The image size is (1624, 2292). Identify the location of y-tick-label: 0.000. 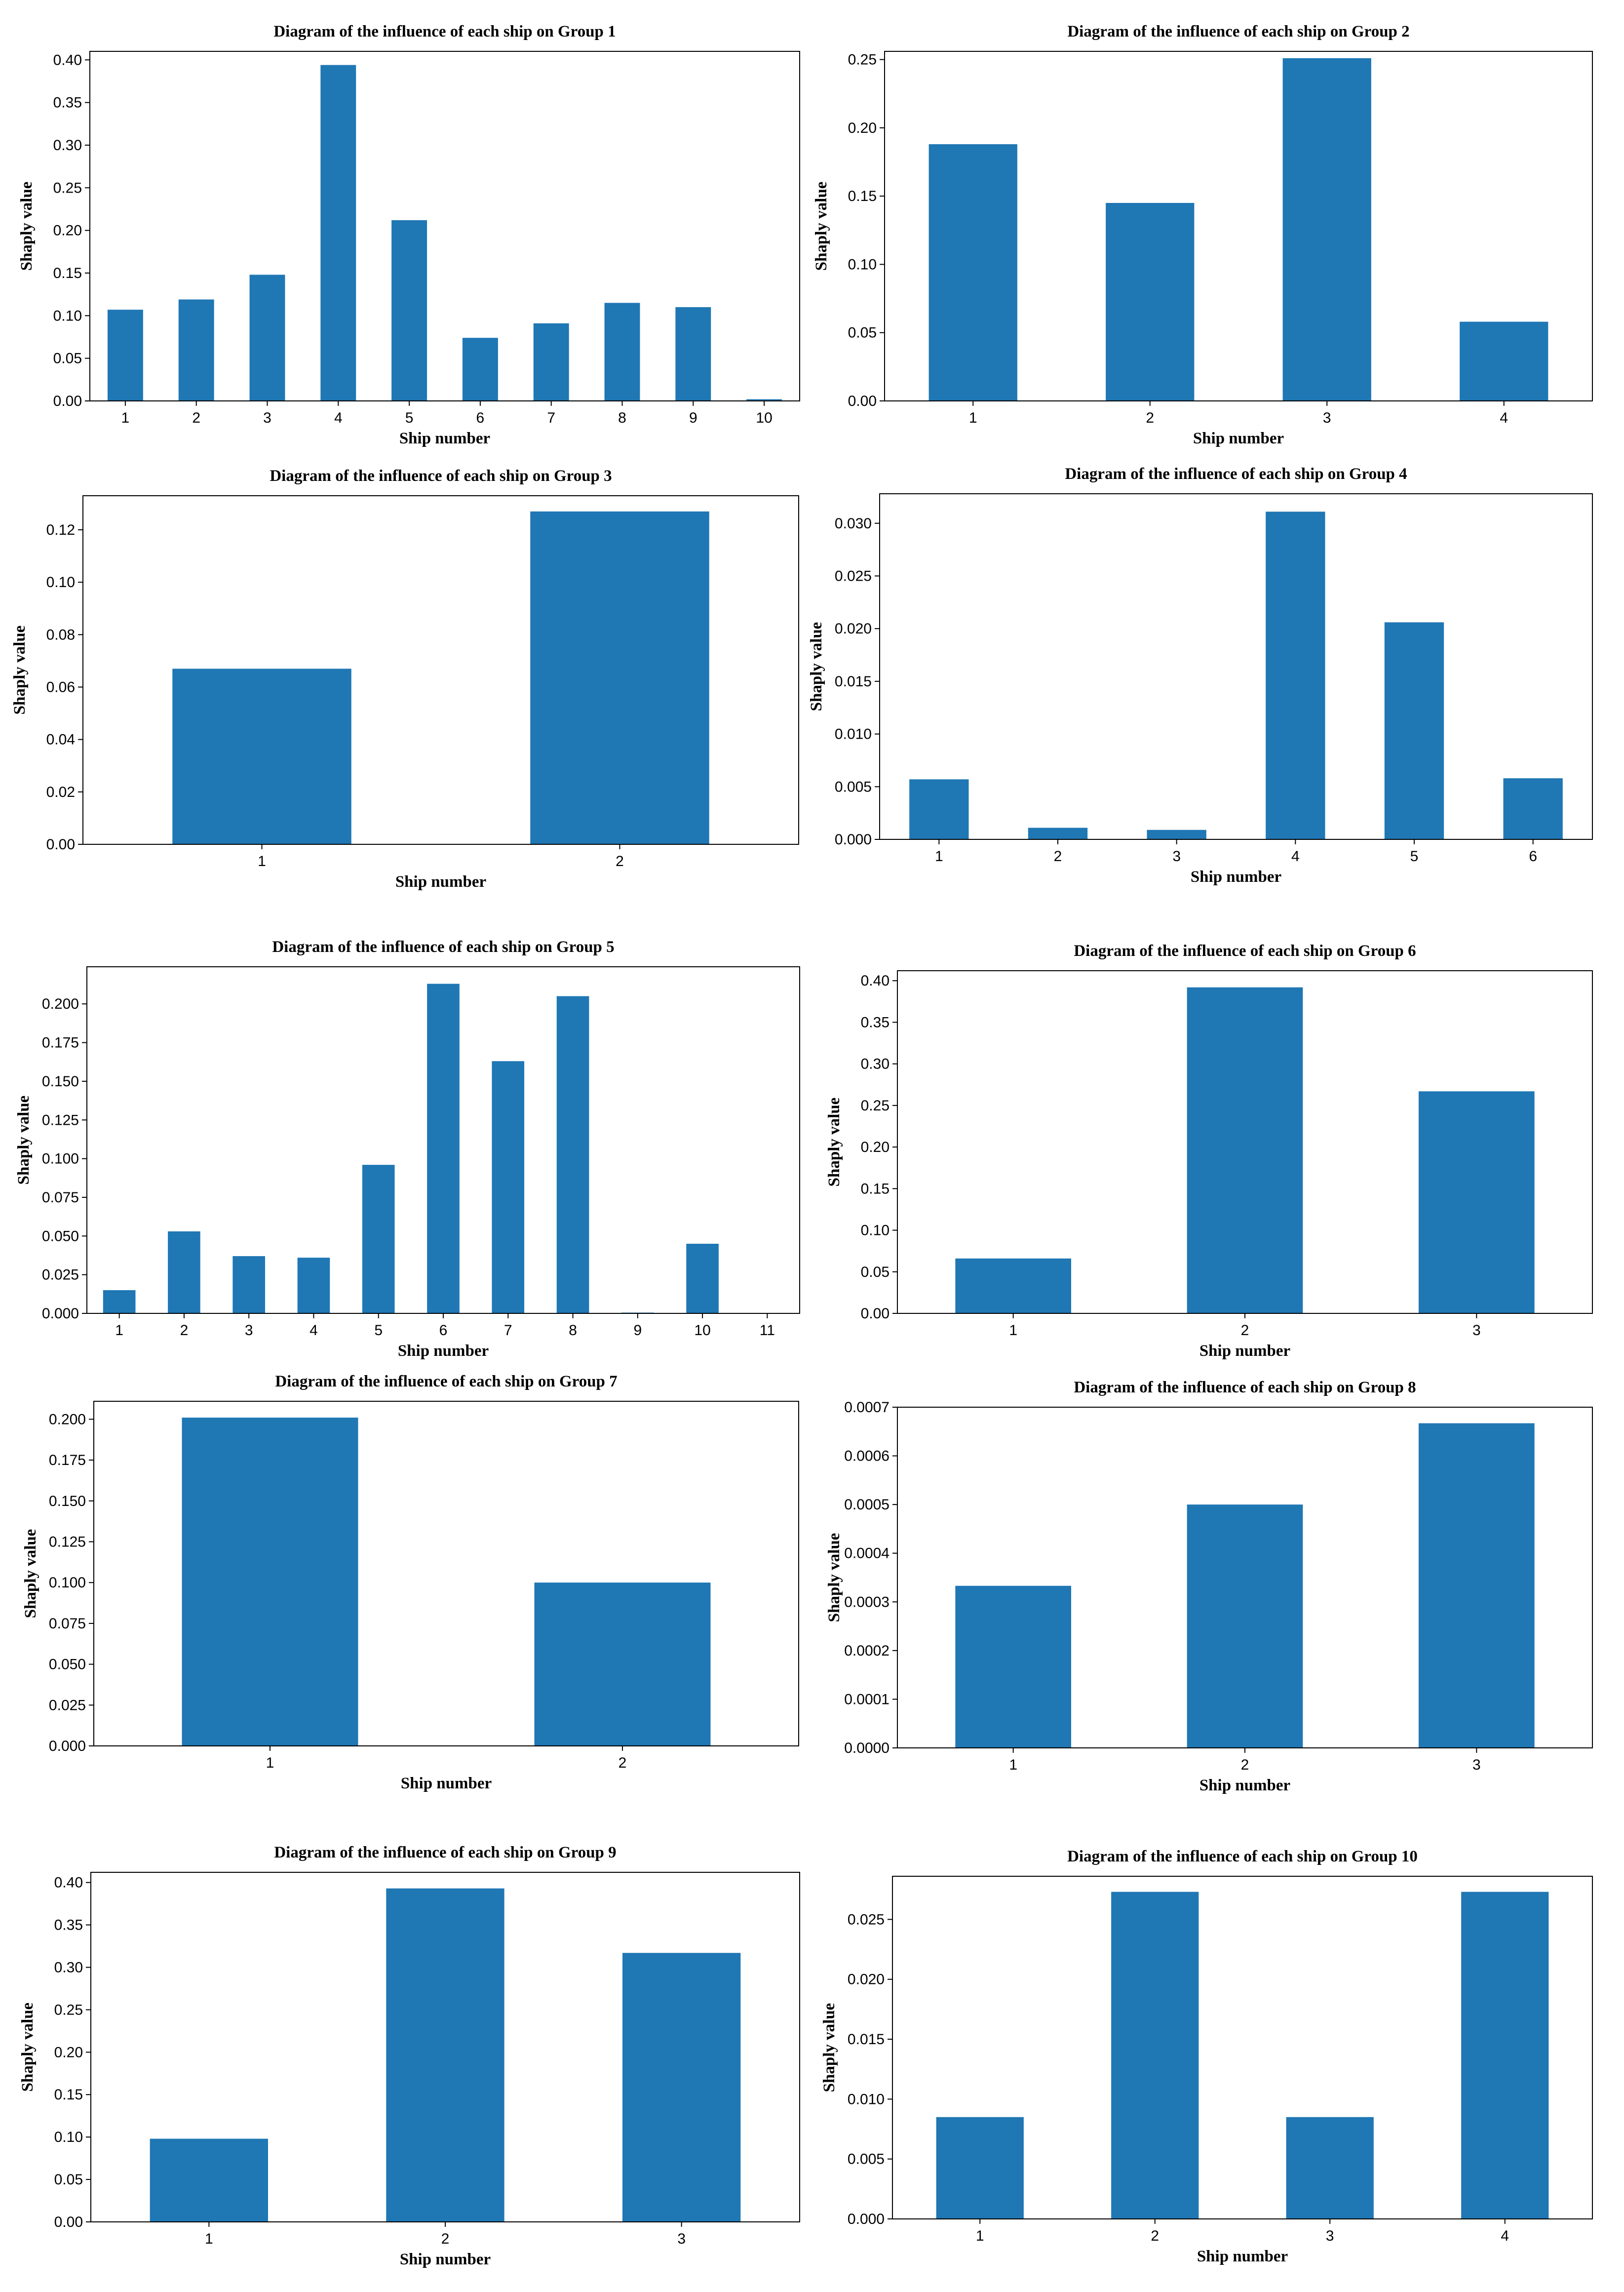
(60, 1314).